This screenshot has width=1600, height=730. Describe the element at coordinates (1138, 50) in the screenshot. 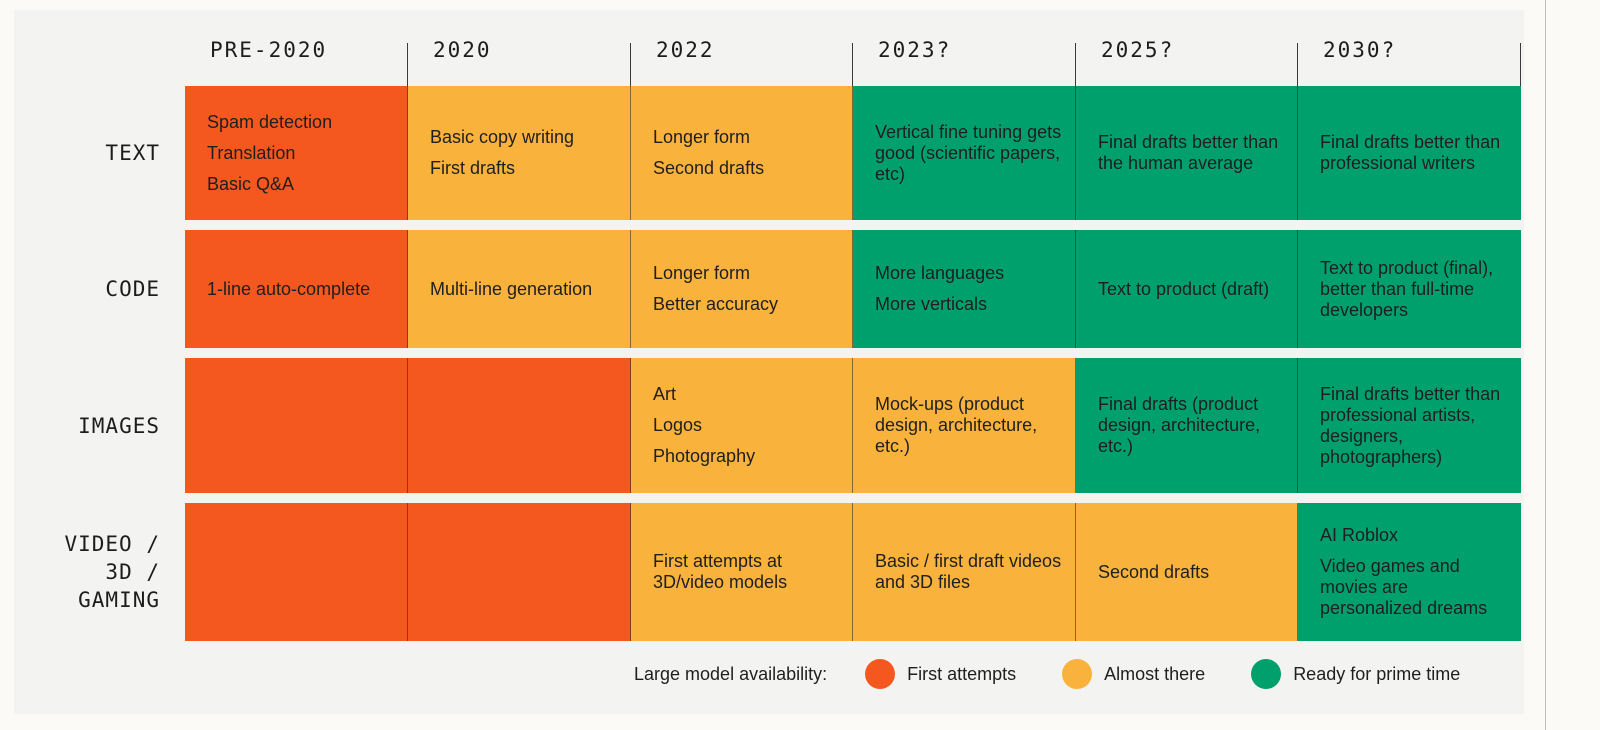

I see `column-header: 2025?` at that location.